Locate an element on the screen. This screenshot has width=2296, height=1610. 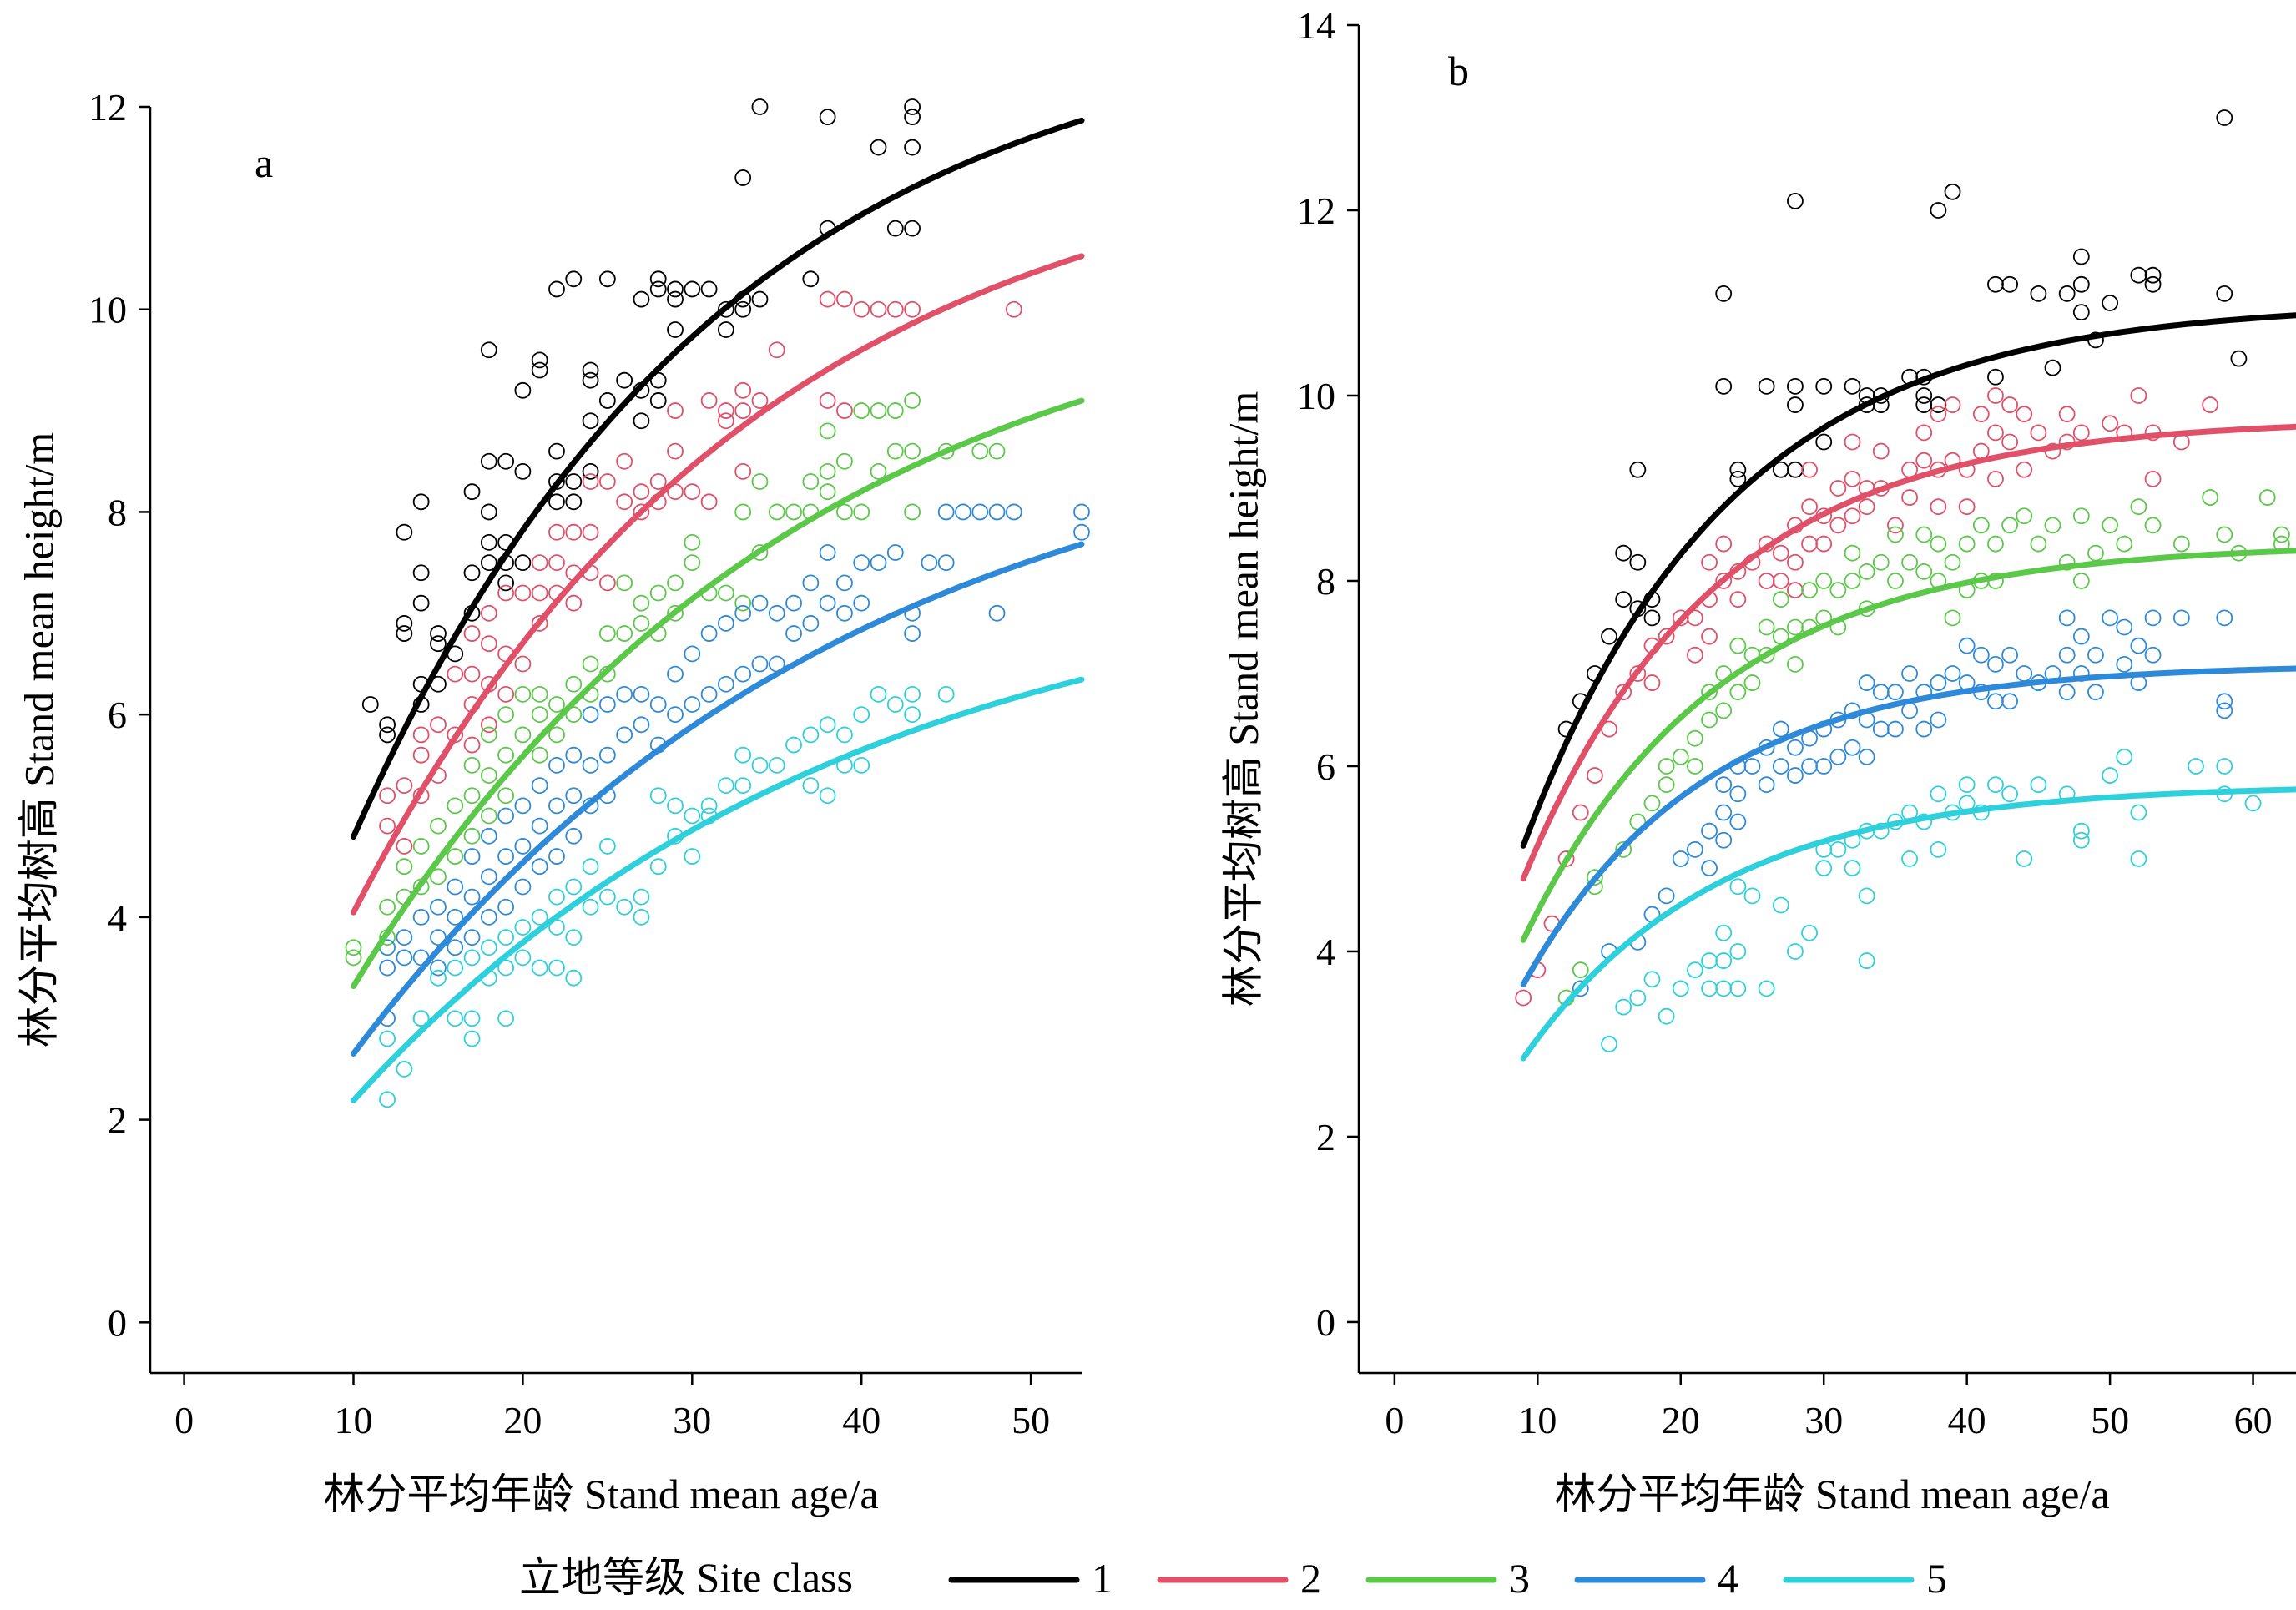
legend-label-2: 2 is located at coordinates (1311, 1578).